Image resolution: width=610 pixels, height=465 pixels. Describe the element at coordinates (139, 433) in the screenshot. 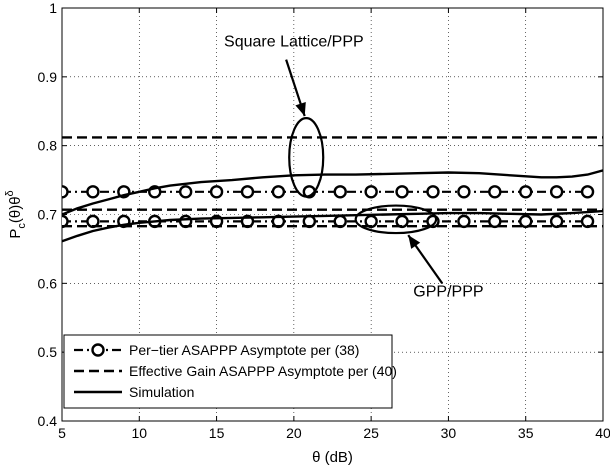

I see `x-tick-label: 10` at that location.